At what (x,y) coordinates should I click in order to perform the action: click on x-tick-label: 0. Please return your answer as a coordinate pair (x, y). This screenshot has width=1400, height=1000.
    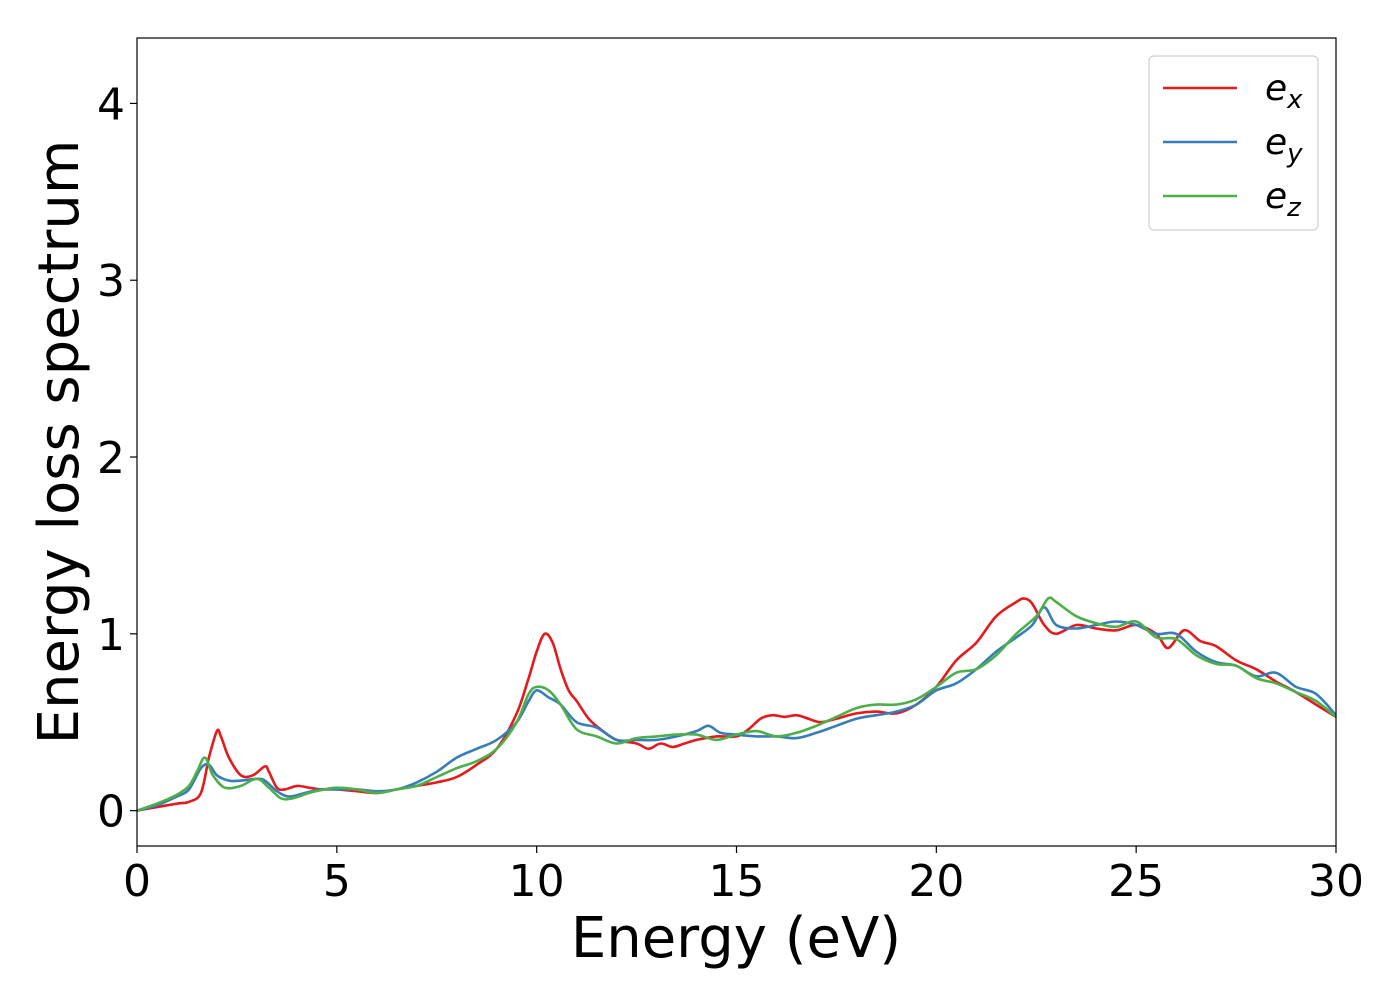
    Looking at the image, I should click on (137, 881).